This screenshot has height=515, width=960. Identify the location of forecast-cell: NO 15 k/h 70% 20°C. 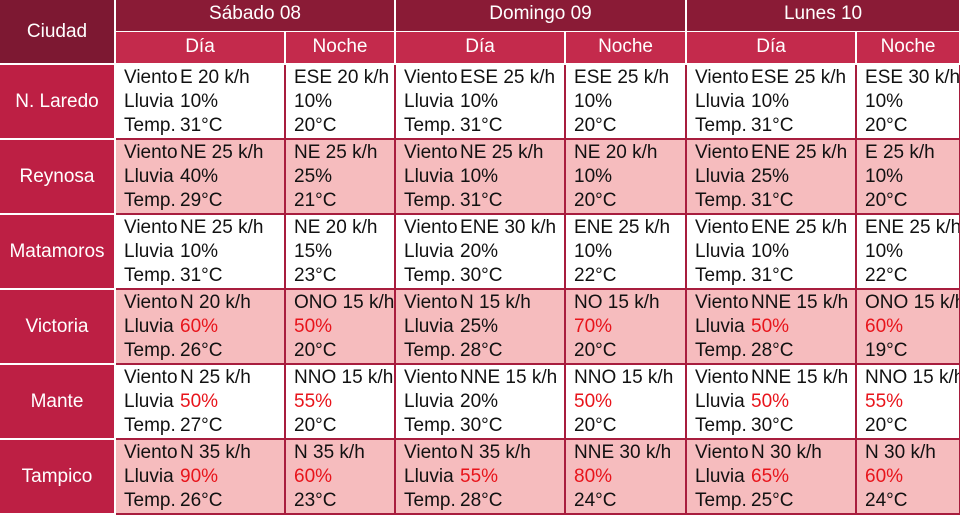
(626, 327).